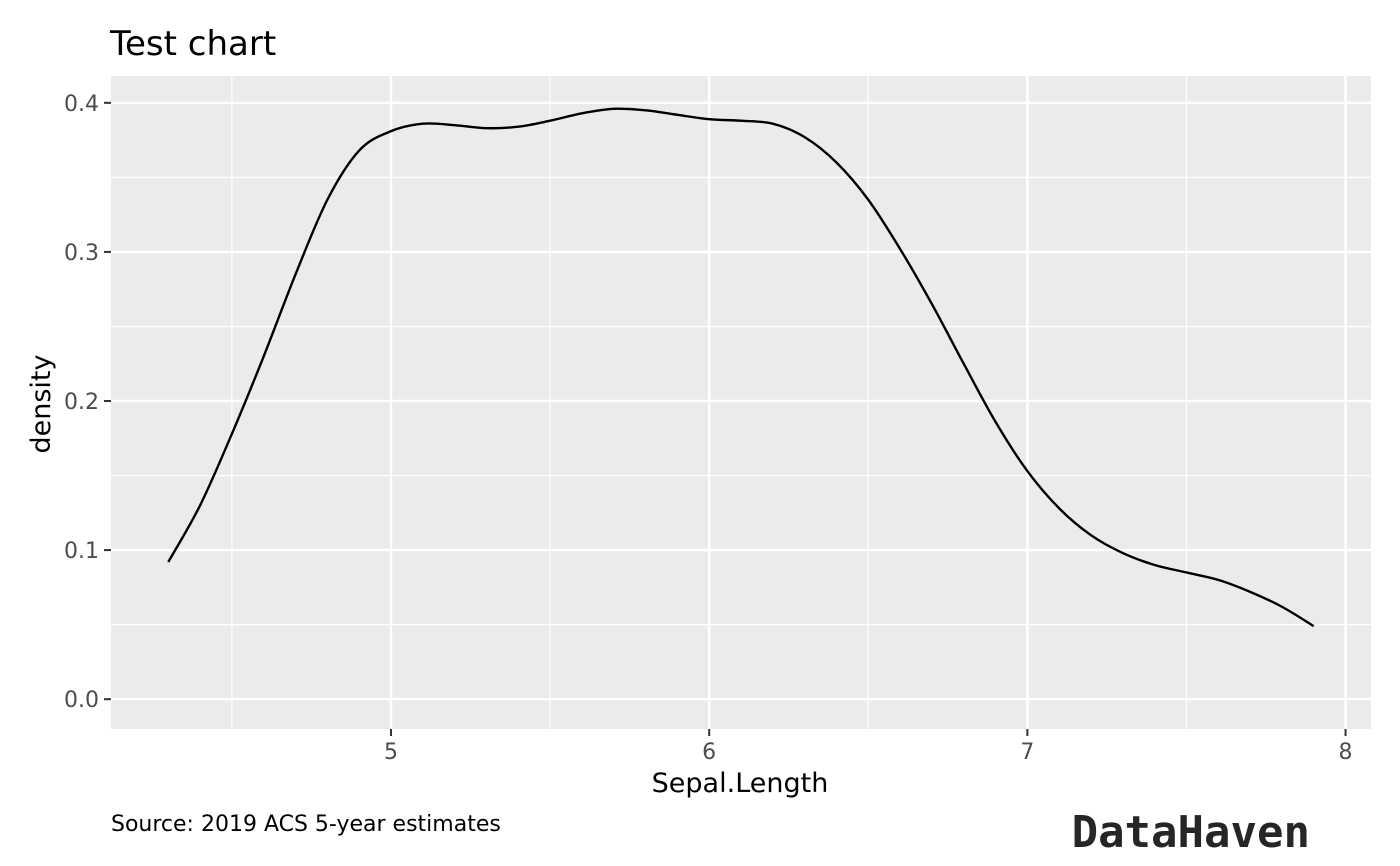  I want to click on y-tick-label: 0.4, so click(81, 104).